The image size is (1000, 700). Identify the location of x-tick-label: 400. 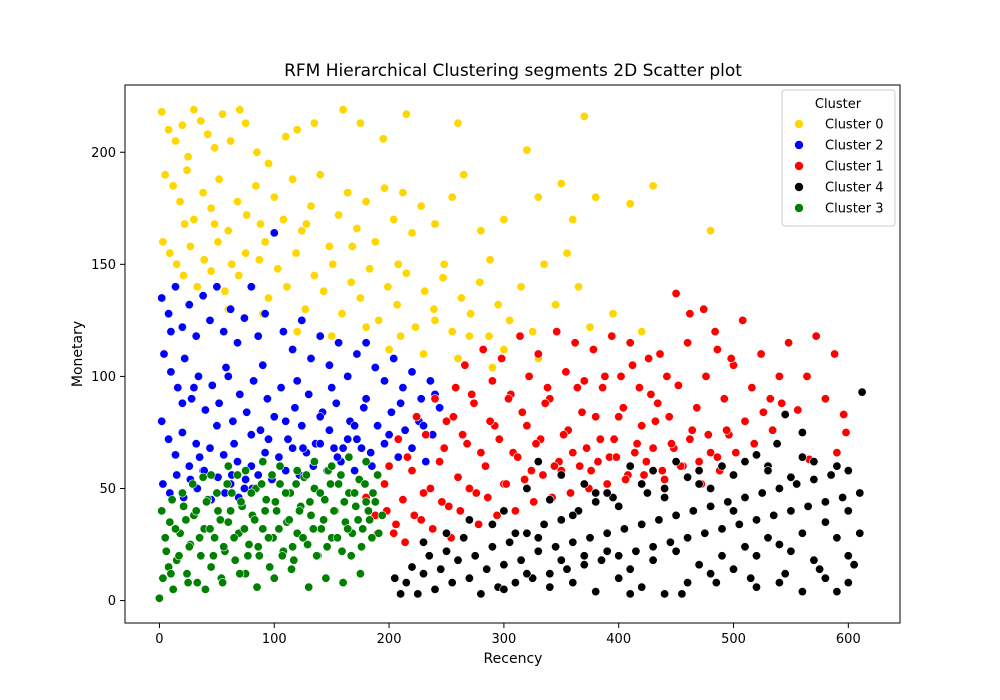
(618, 639).